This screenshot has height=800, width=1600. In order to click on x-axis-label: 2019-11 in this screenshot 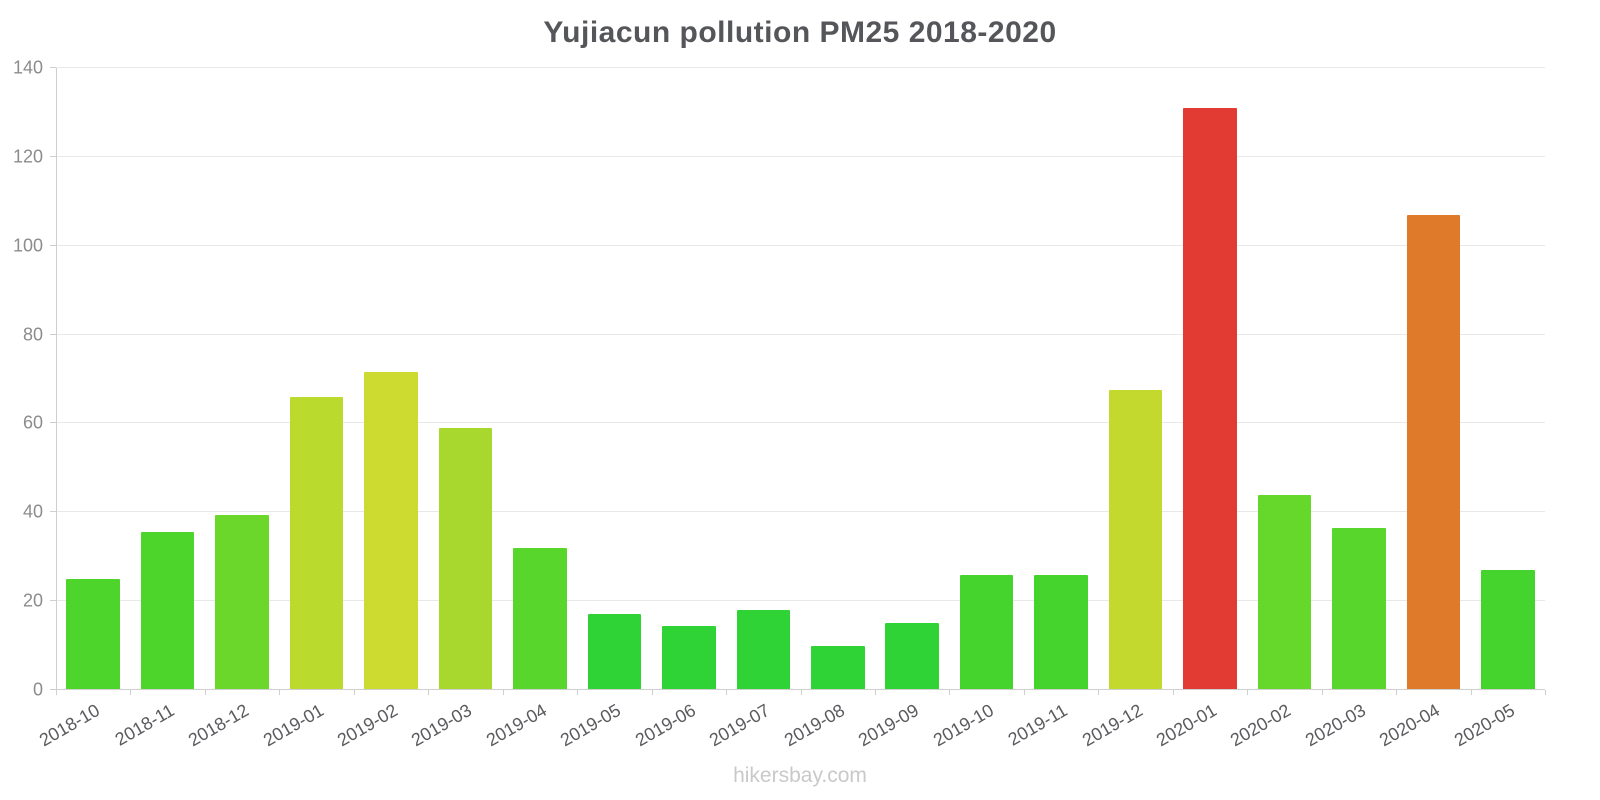, I will do `click(1038, 725)`.